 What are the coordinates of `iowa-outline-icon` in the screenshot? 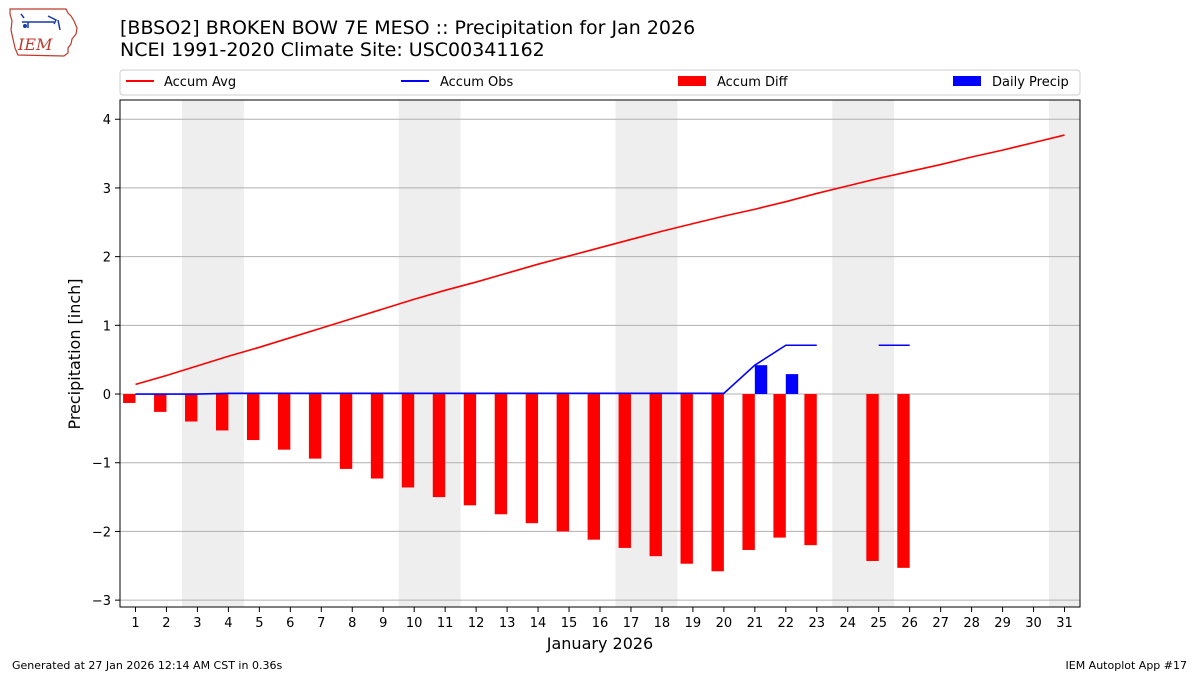 It's located at (43, 32).